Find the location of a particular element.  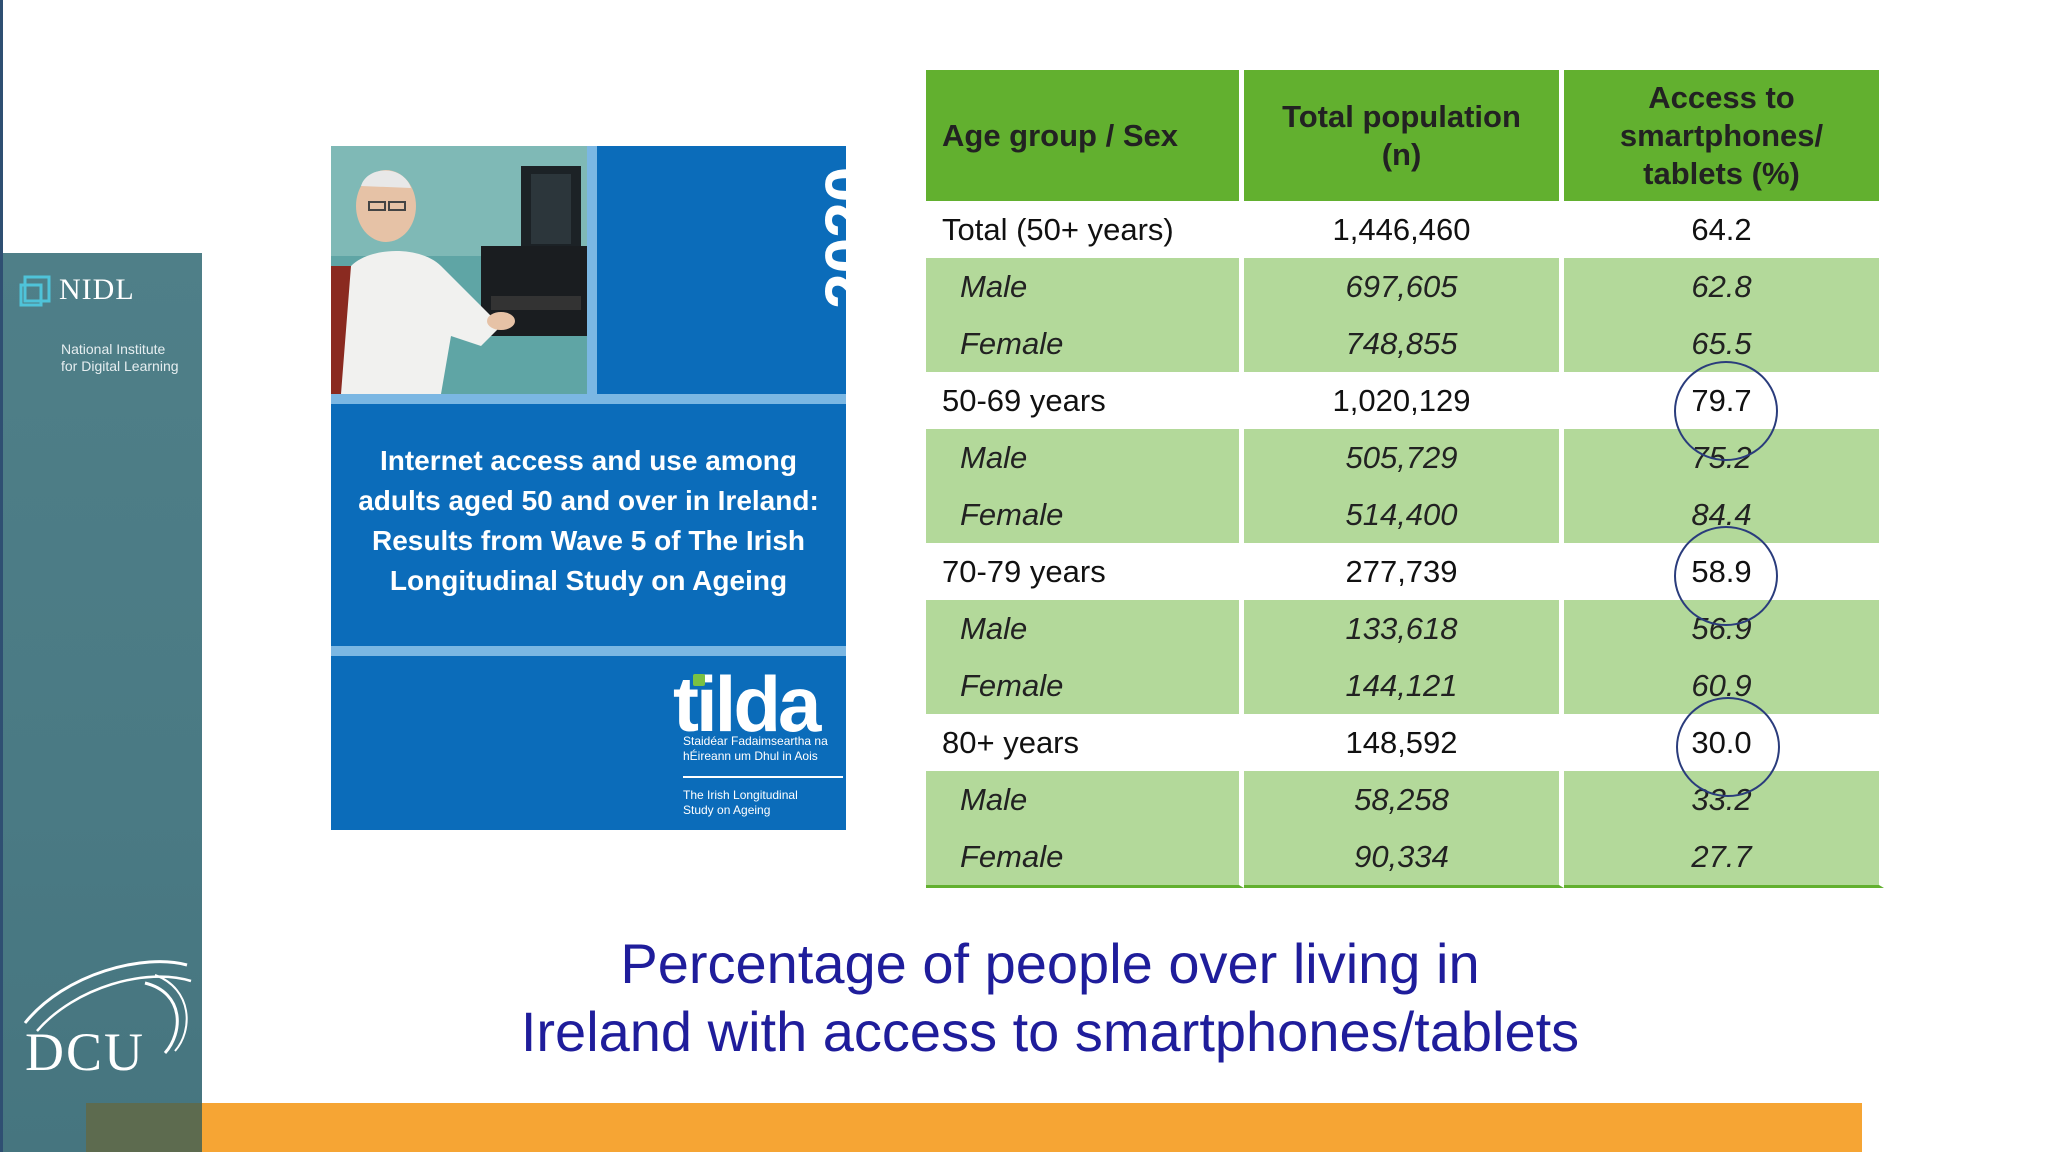

table-row: Female 748,855 65.5 is located at coordinates (1405, 343).